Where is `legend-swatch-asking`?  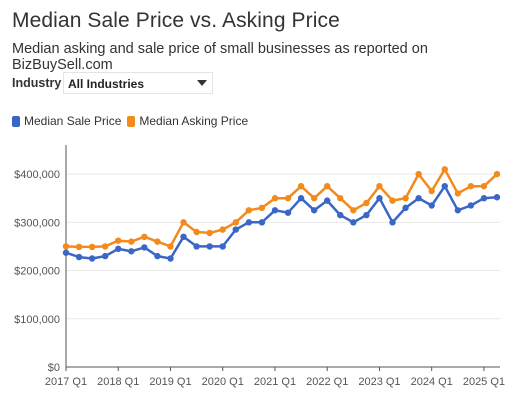 legend-swatch-asking is located at coordinates (131, 121).